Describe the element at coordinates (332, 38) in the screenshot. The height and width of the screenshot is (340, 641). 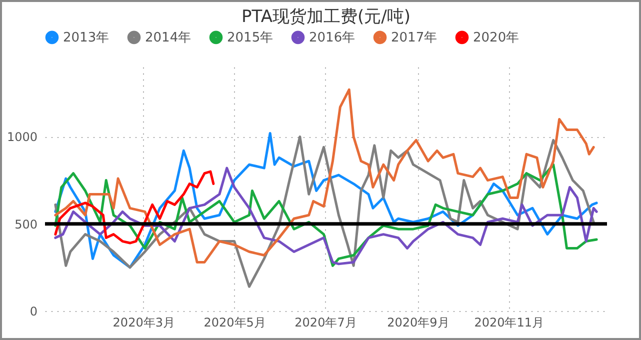
I see `legend-label: 2016年` at that location.